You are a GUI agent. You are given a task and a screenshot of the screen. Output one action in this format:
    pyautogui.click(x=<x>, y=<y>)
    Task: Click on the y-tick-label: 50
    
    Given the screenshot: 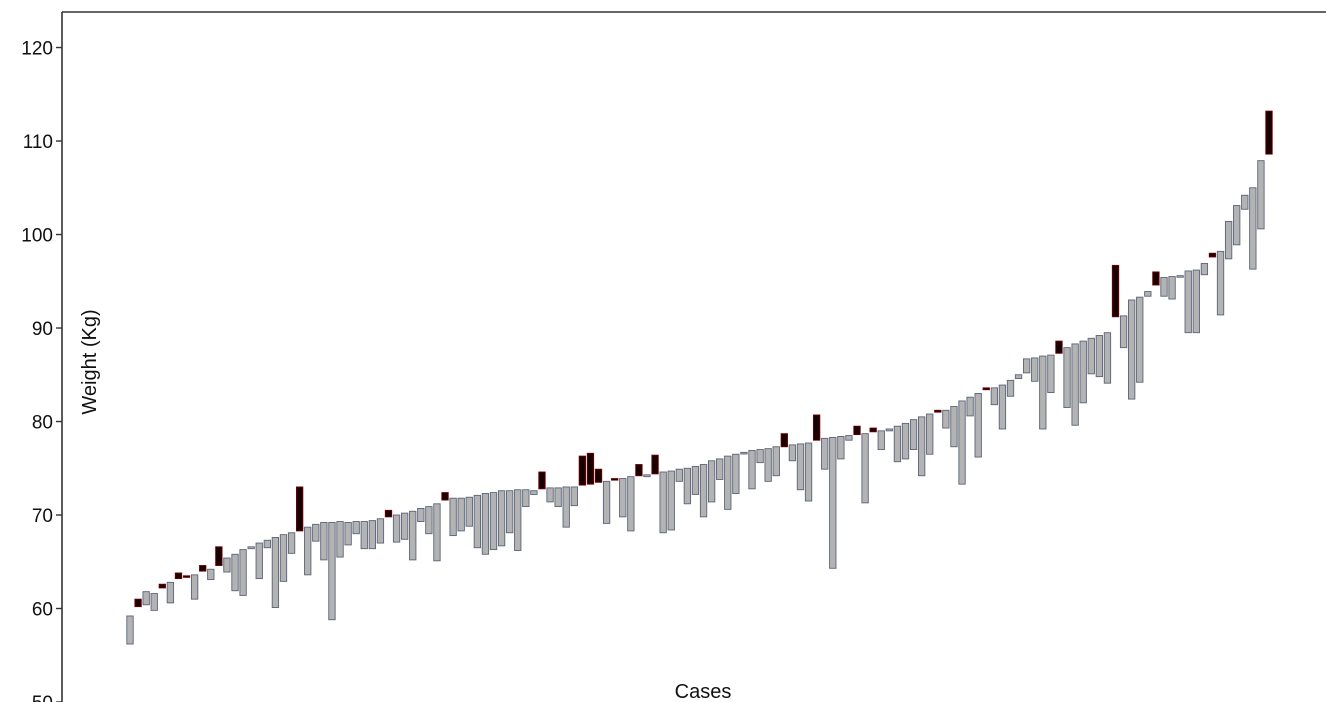 What is the action you would take?
    pyautogui.click(x=42, y=697)
    